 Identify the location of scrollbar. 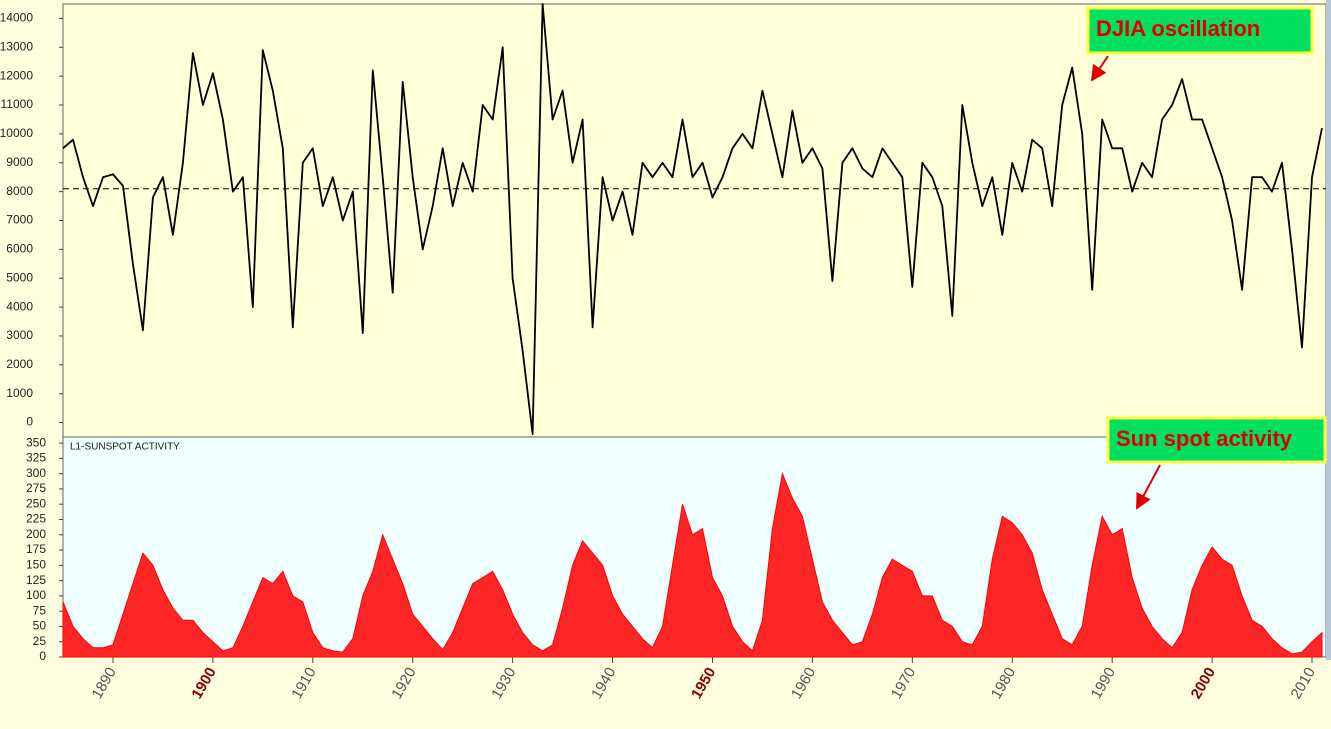
(1328, 330).